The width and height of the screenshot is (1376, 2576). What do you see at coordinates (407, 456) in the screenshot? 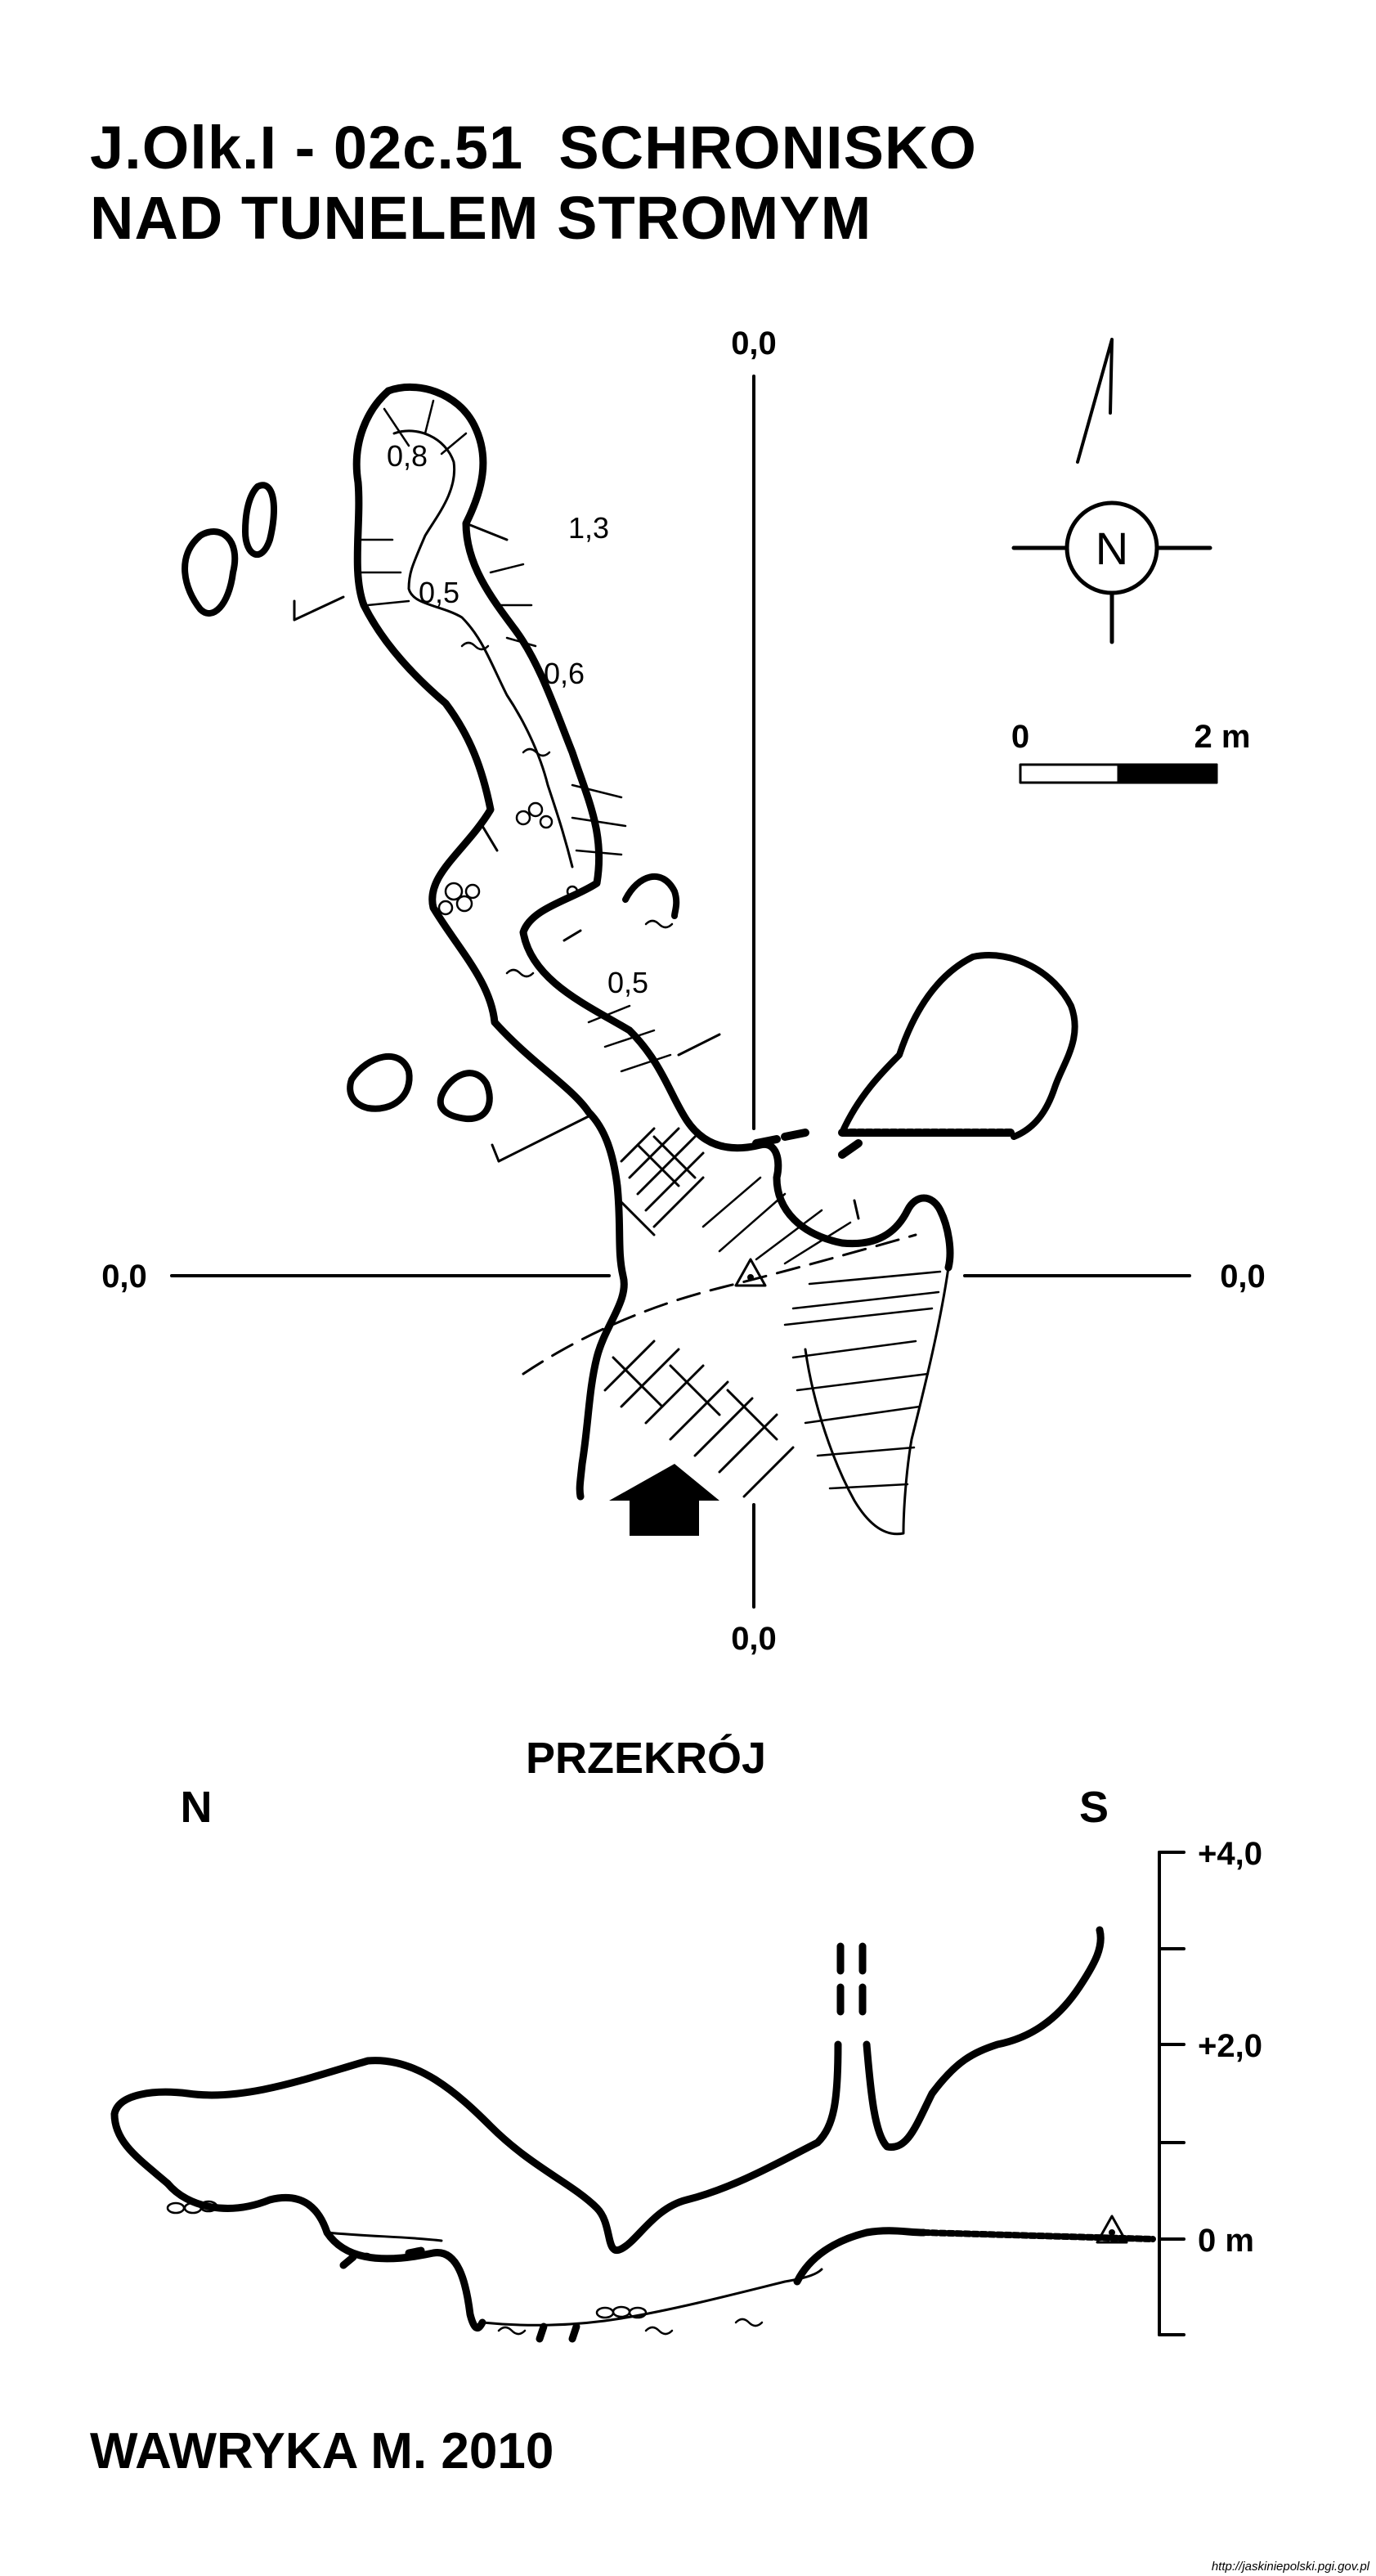
I see `height-label-1: 0,8` at bounding box center [407, 456].